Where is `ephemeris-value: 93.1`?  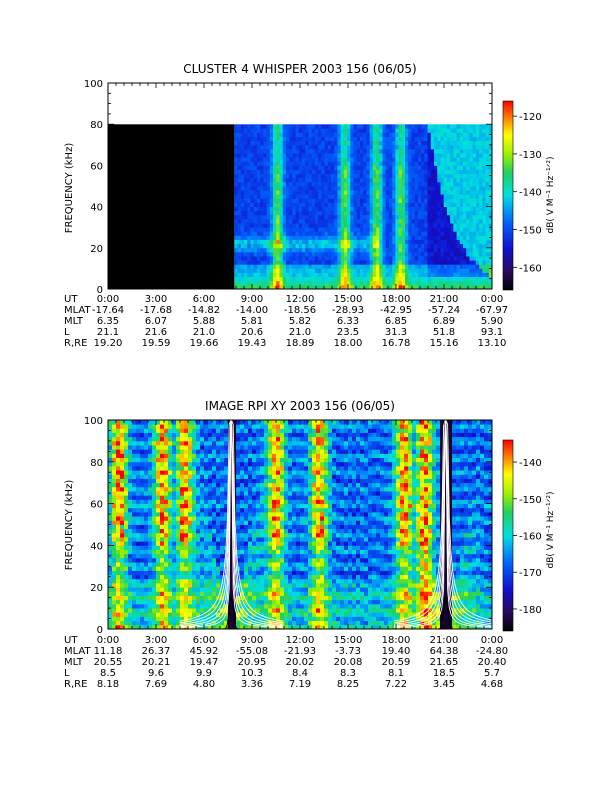 ephemeris-value: 93.1 is located at coordinates (492, 332).